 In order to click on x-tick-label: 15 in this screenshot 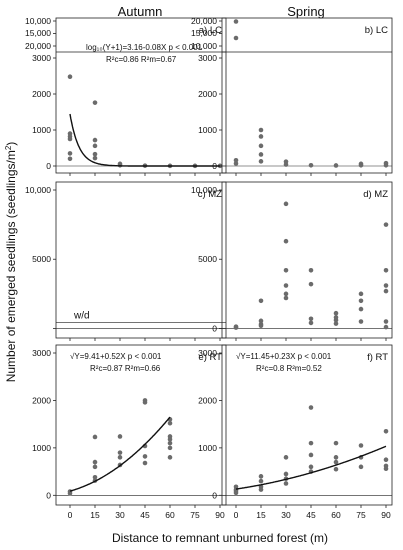, I will do `click(261, 515)`.